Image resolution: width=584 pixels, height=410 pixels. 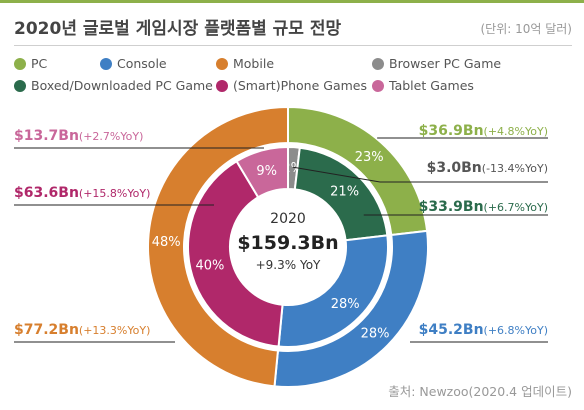 I want to click on inner-slice-console, so click(x=333, y=291).